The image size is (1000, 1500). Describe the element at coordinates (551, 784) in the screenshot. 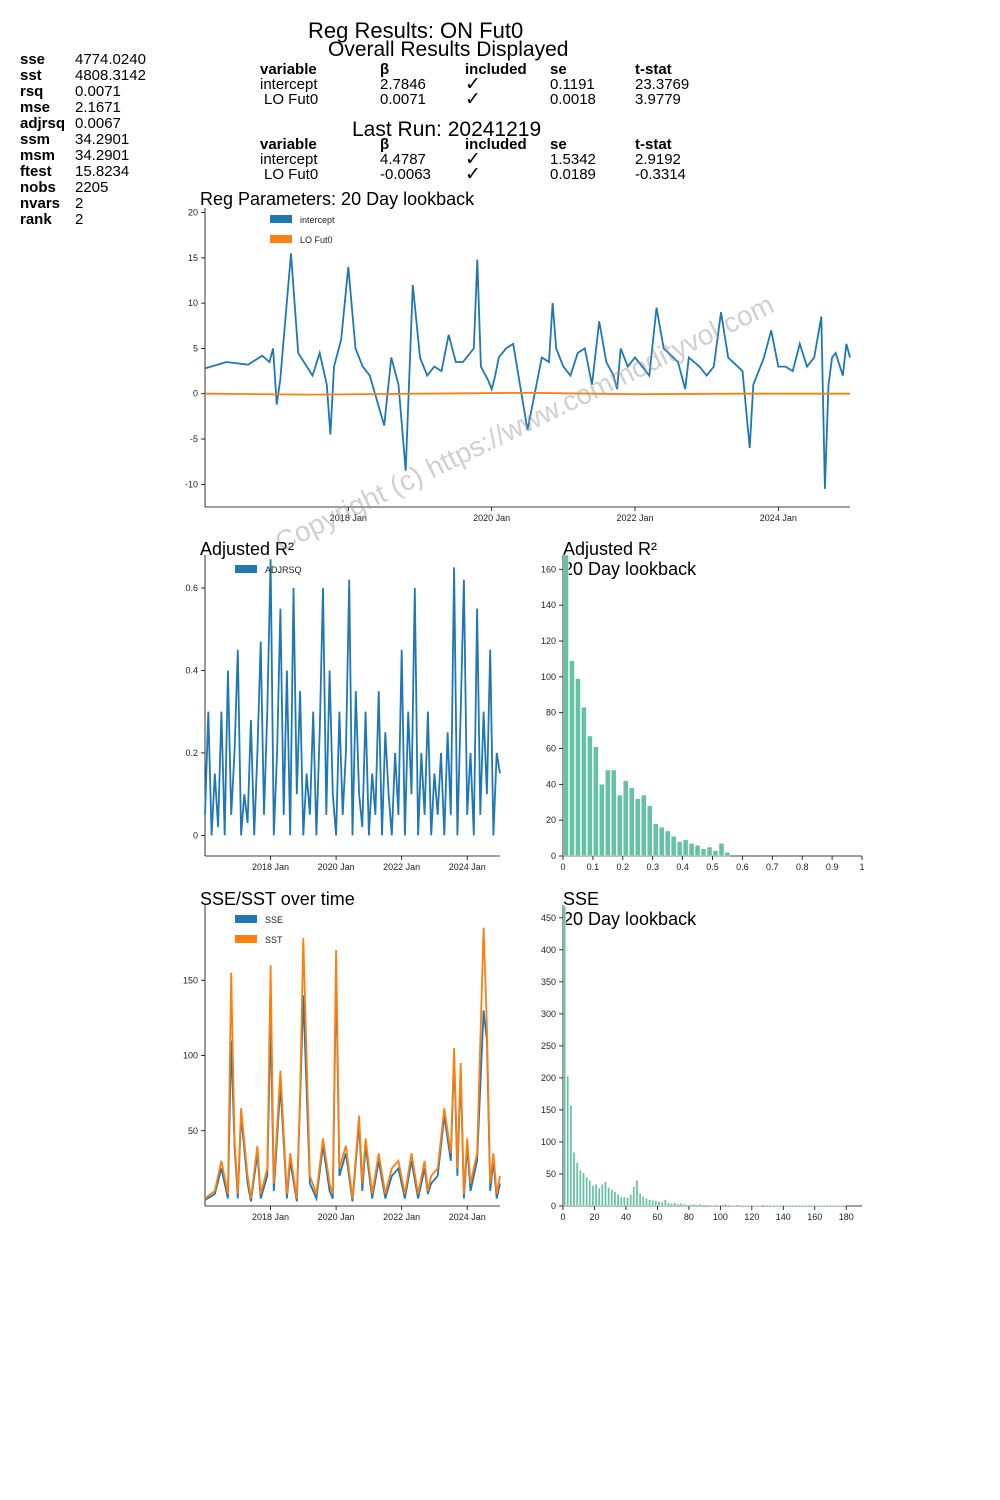

I see `y-tick-label: 40` at that location.